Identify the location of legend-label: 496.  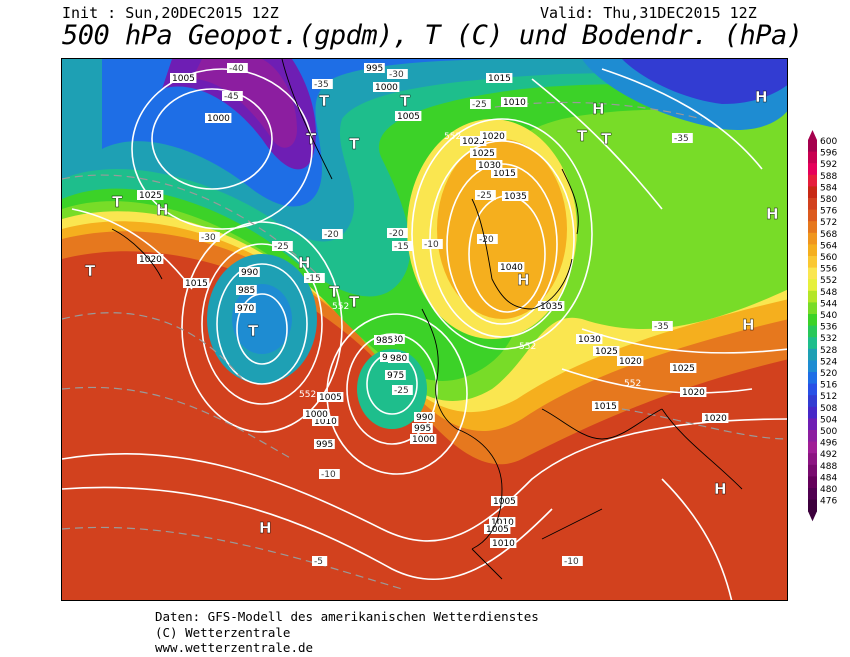
(828, 444).